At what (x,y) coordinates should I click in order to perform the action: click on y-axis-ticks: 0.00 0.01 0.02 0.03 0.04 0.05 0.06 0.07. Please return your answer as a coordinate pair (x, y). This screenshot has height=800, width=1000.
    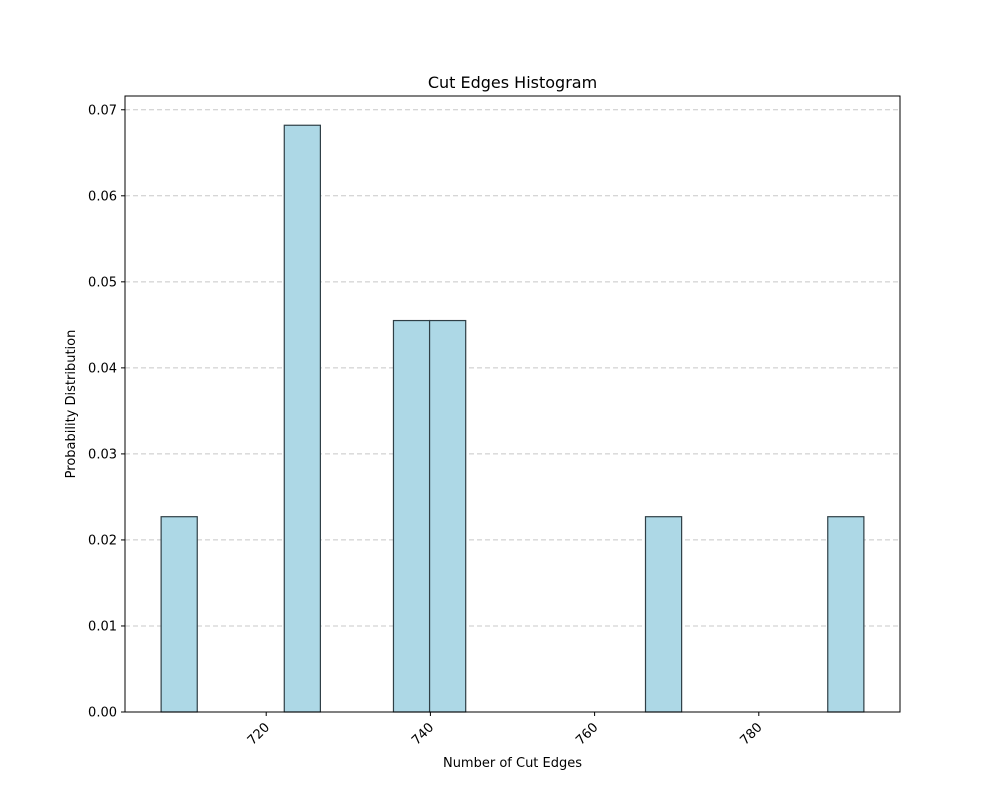
    Looking at the image, I should click on (106, 412).